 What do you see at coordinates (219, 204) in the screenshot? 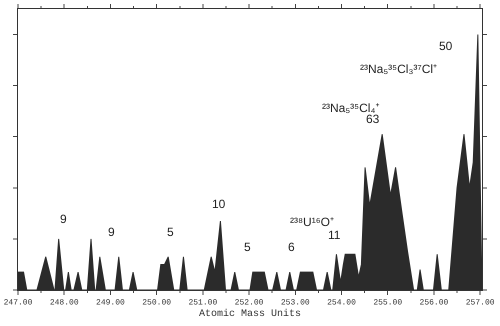
I see `annotation: 10` at bounding box center [219, 204].